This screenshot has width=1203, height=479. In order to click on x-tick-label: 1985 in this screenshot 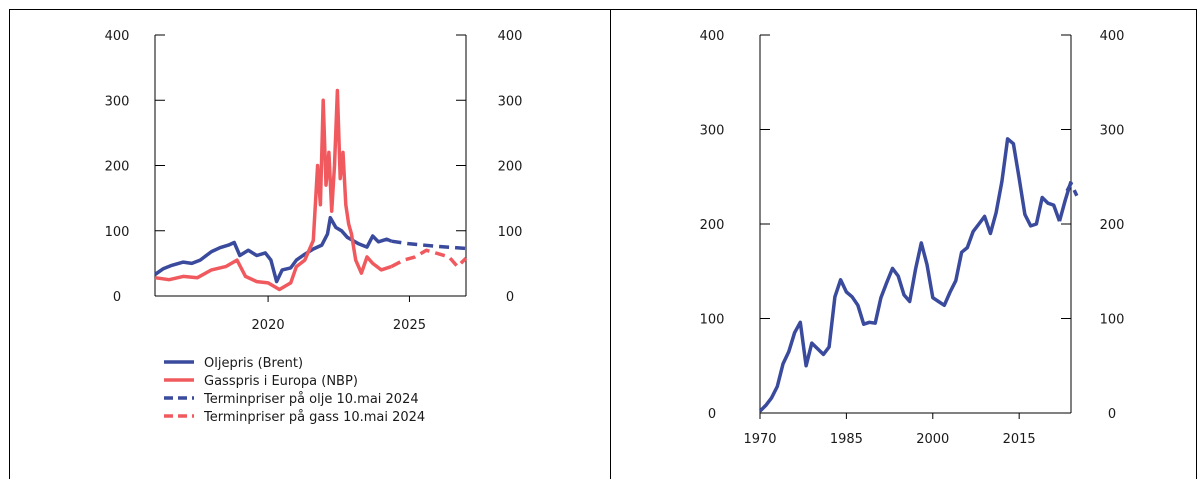, I will do `click(846, 439)`.